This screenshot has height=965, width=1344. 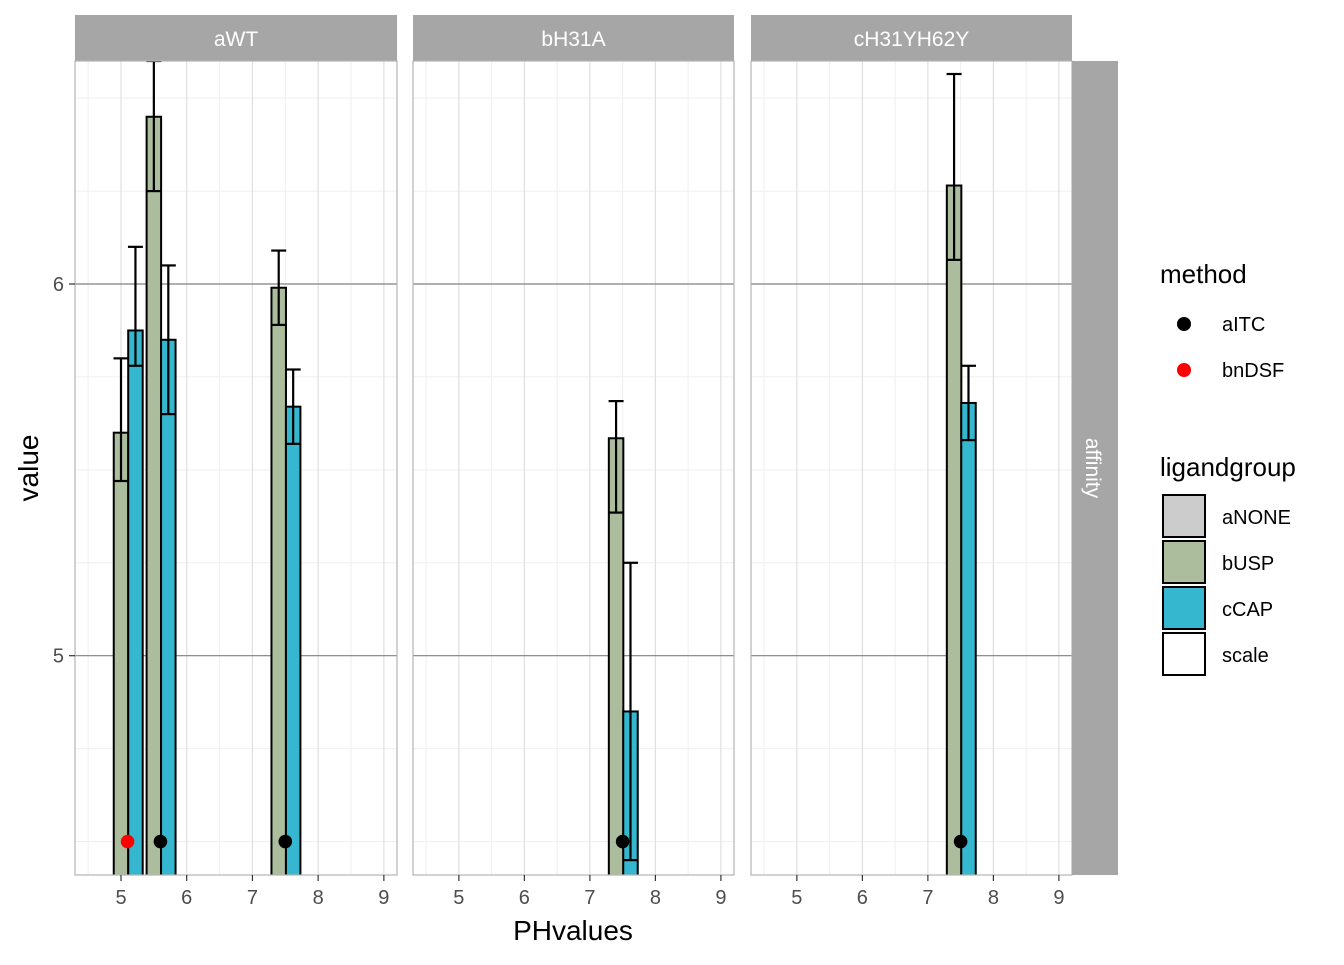 What do you see at coordinates (28, 468) in the screenshot?
I see `y-axis-title: value` at bounding box center [28, 468].